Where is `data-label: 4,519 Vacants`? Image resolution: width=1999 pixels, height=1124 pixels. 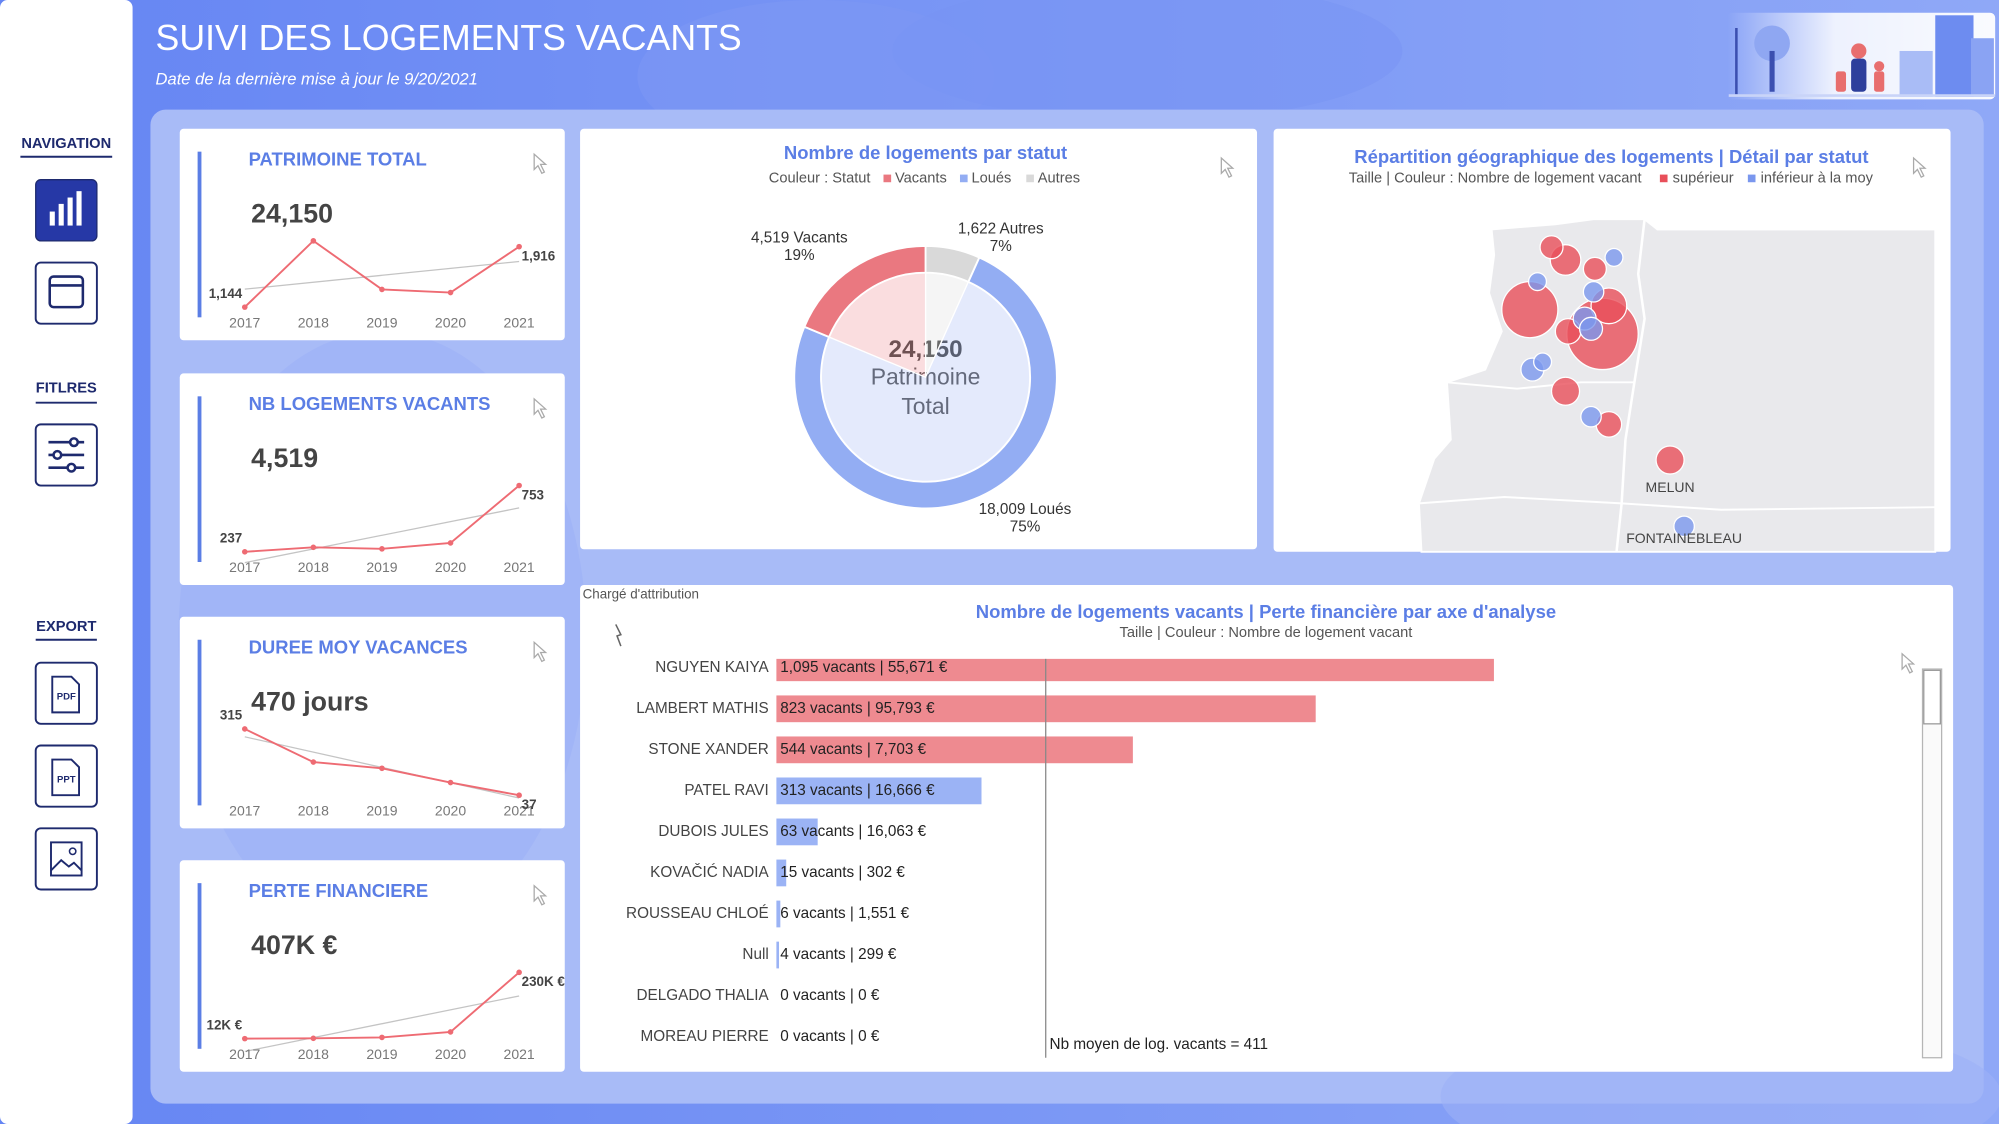 data-label: 4,519 Vacants is located at coordinates (799, 237).